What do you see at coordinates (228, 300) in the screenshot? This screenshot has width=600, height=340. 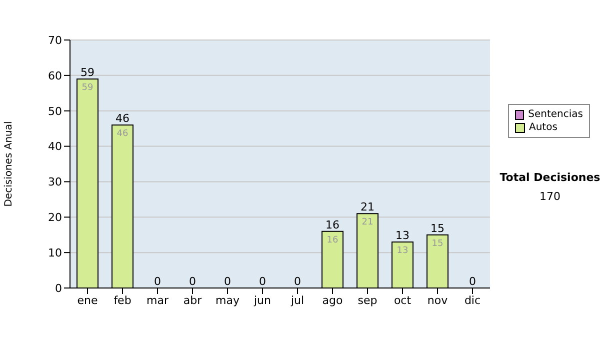 I see `x-tick-label: may` at bounding box center [228, 300].